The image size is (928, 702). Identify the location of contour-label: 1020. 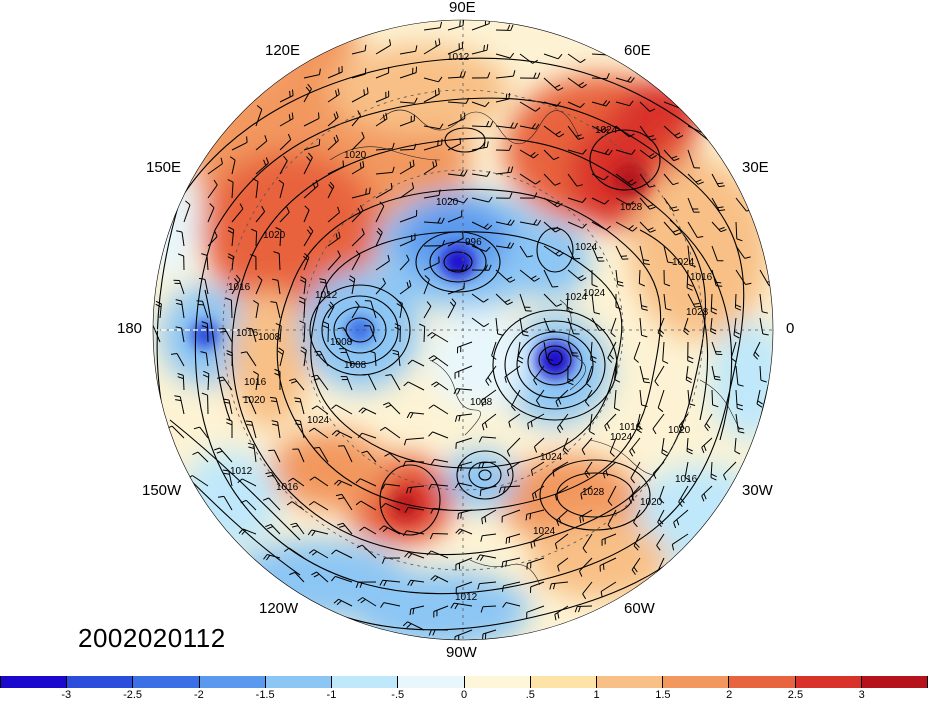
(447, 202).